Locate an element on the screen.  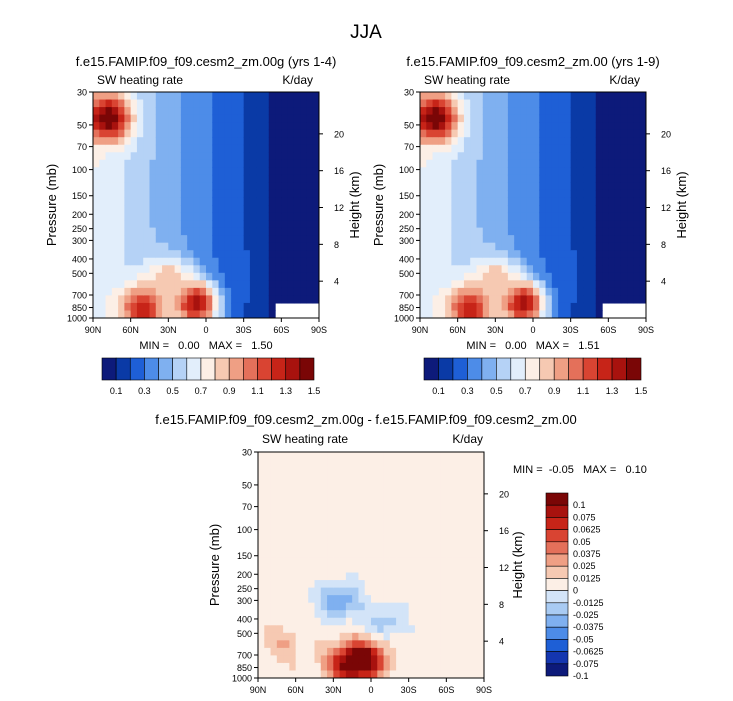
y-tick-label: 250 is located at coordinates (244, 589).